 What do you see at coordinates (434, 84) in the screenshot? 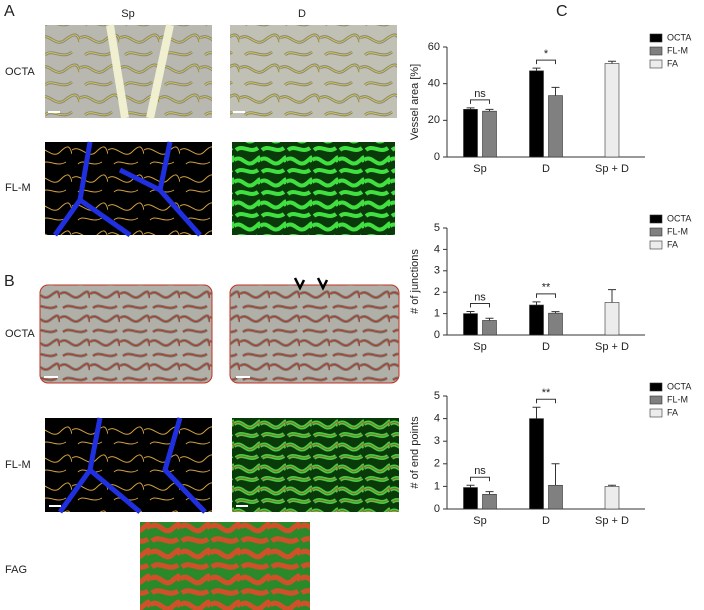
I see `y-tick-label: 40` at bounding box center [434, 84].